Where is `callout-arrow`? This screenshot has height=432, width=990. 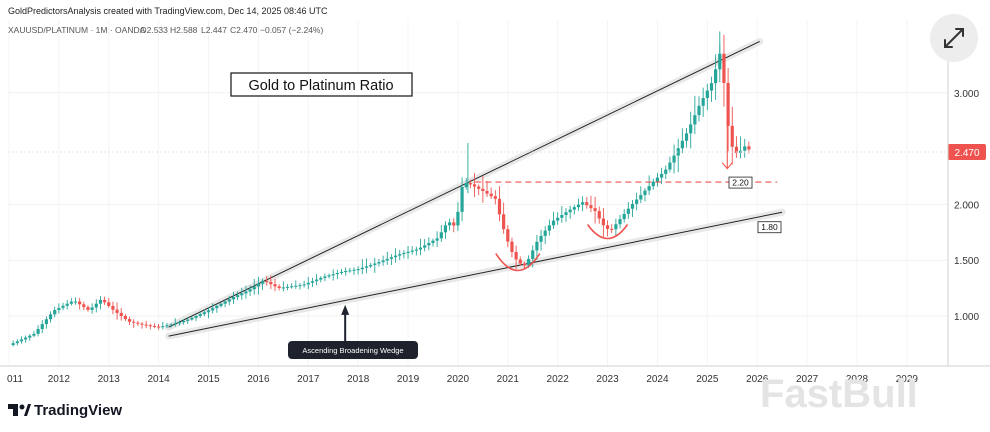
callout-arrow is located at coordinates (345, 309).